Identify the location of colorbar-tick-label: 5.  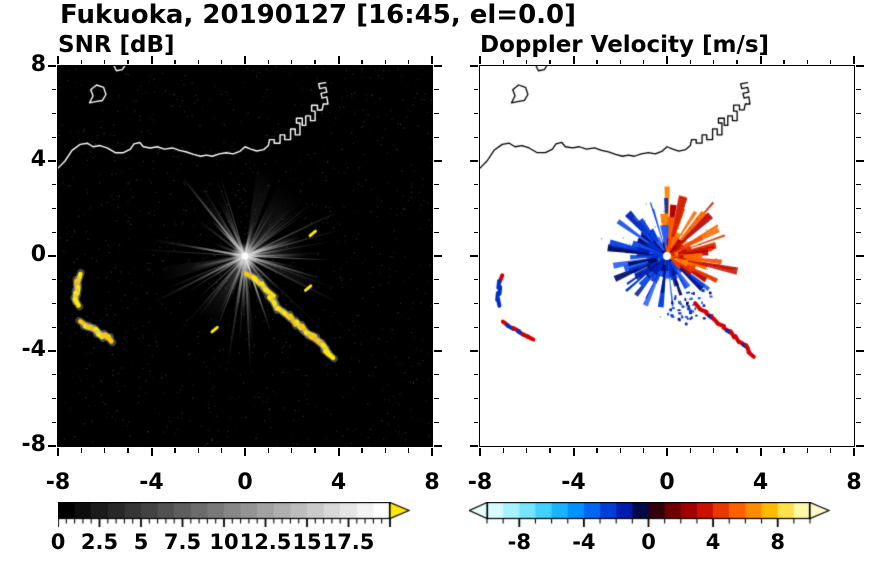
(141, 542).